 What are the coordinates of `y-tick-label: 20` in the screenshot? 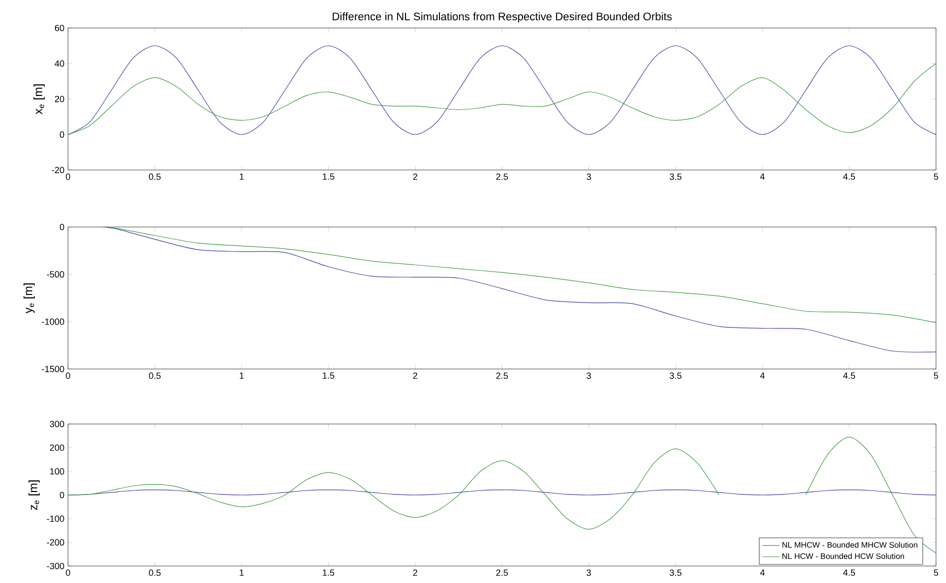 It's located at (59, 99).